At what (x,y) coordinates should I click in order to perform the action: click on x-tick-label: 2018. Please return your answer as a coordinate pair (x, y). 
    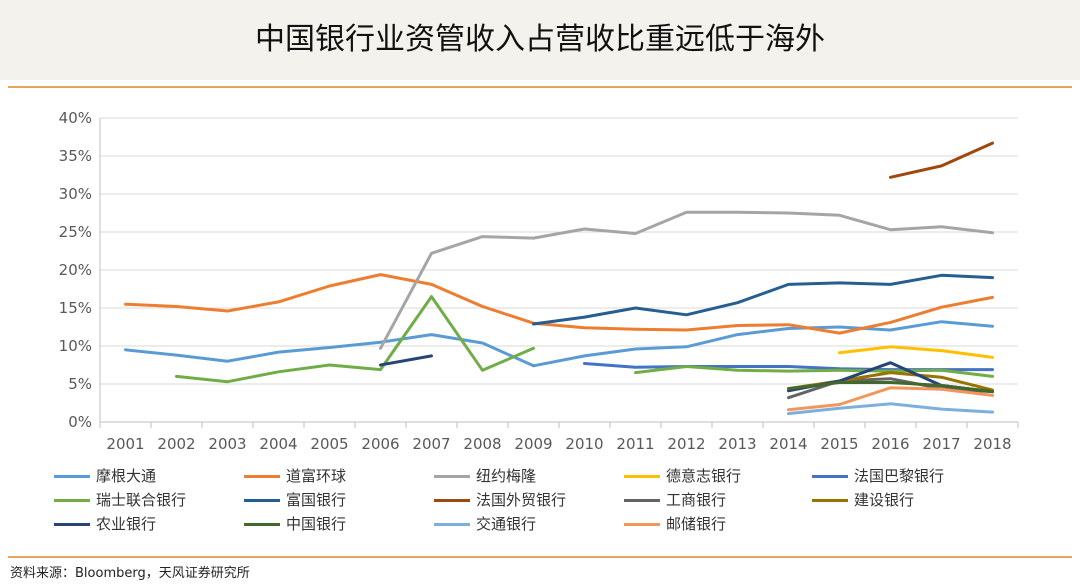
    Looking at the image, I should click on (992, 444).